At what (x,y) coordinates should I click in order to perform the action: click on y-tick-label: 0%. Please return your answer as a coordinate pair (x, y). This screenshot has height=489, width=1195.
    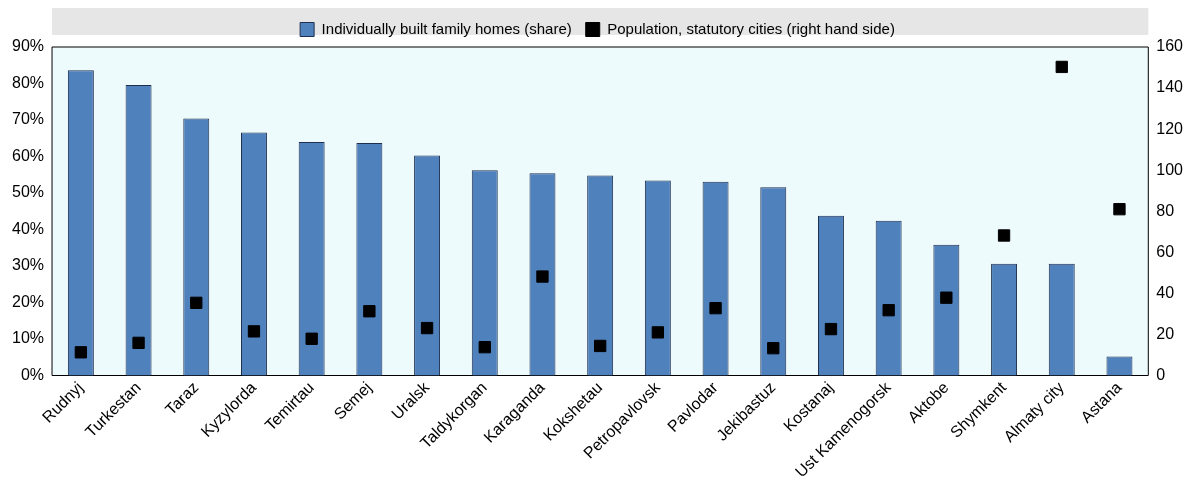
    Looking at the image, I should click on (32, 374).